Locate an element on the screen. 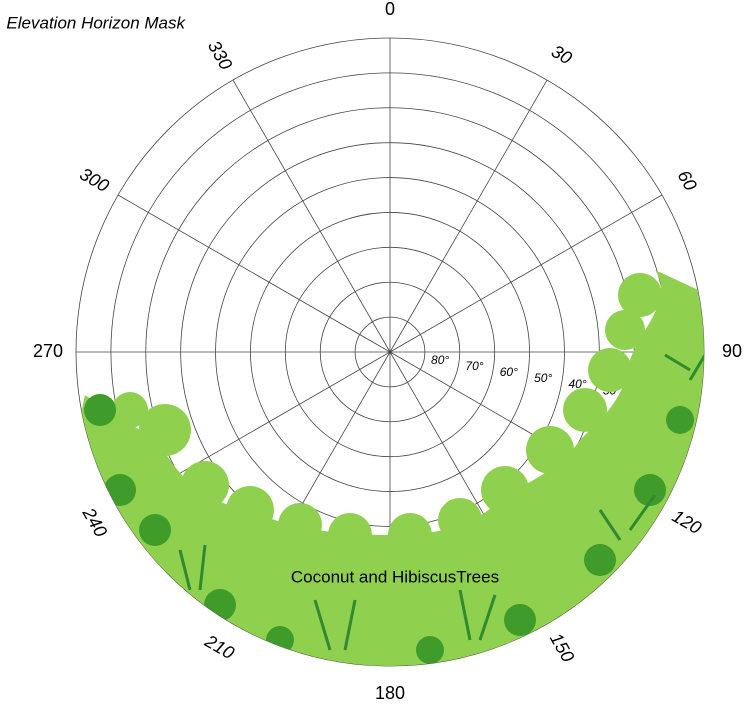 The height and width of the screenshot is (718, 755). theta-tick-label: 240 is located at coordinates (94, 521).